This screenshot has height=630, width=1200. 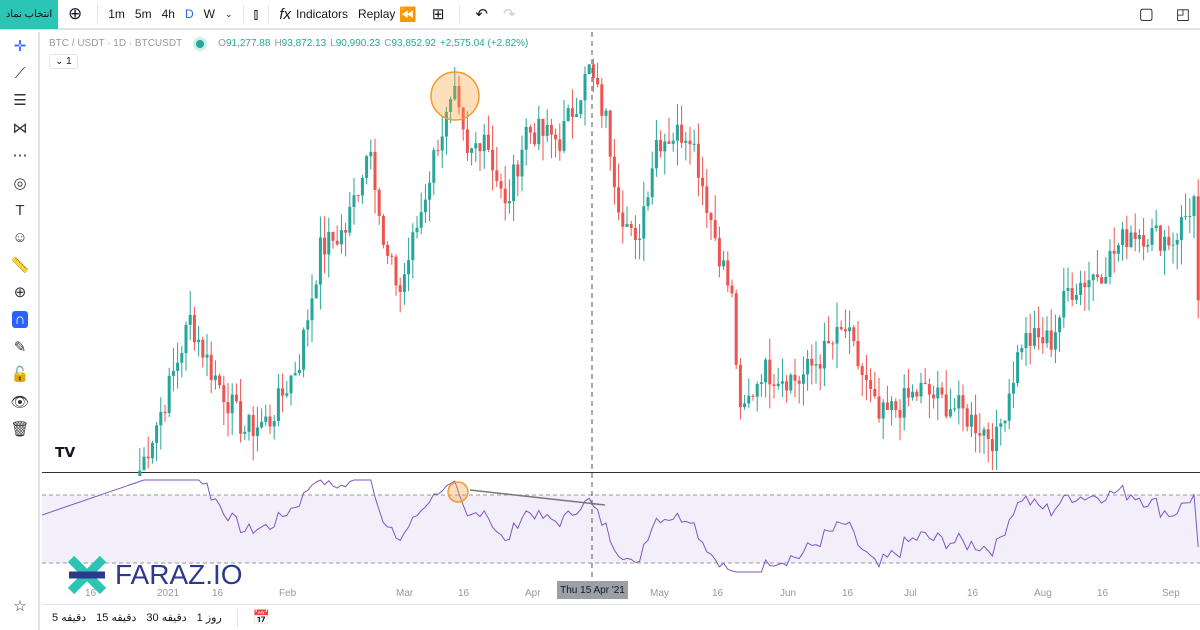 I want to click on highlight-circle-price, so click(x=455, y=96).